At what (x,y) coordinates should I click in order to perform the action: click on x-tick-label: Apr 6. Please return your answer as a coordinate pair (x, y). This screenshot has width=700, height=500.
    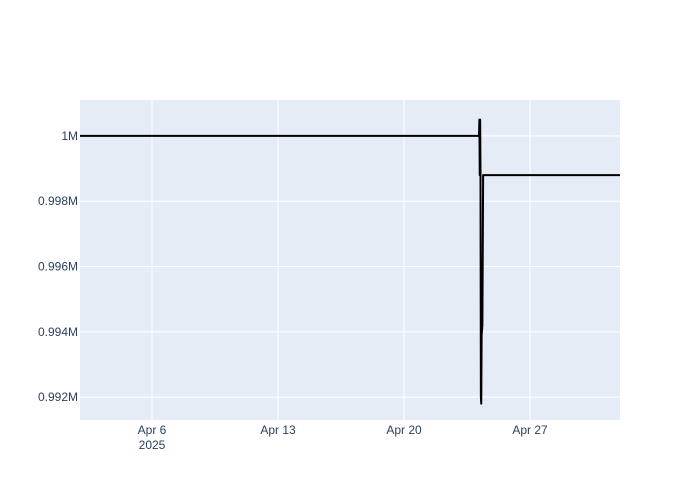
    Looking at the image, I should click on (152, 430).